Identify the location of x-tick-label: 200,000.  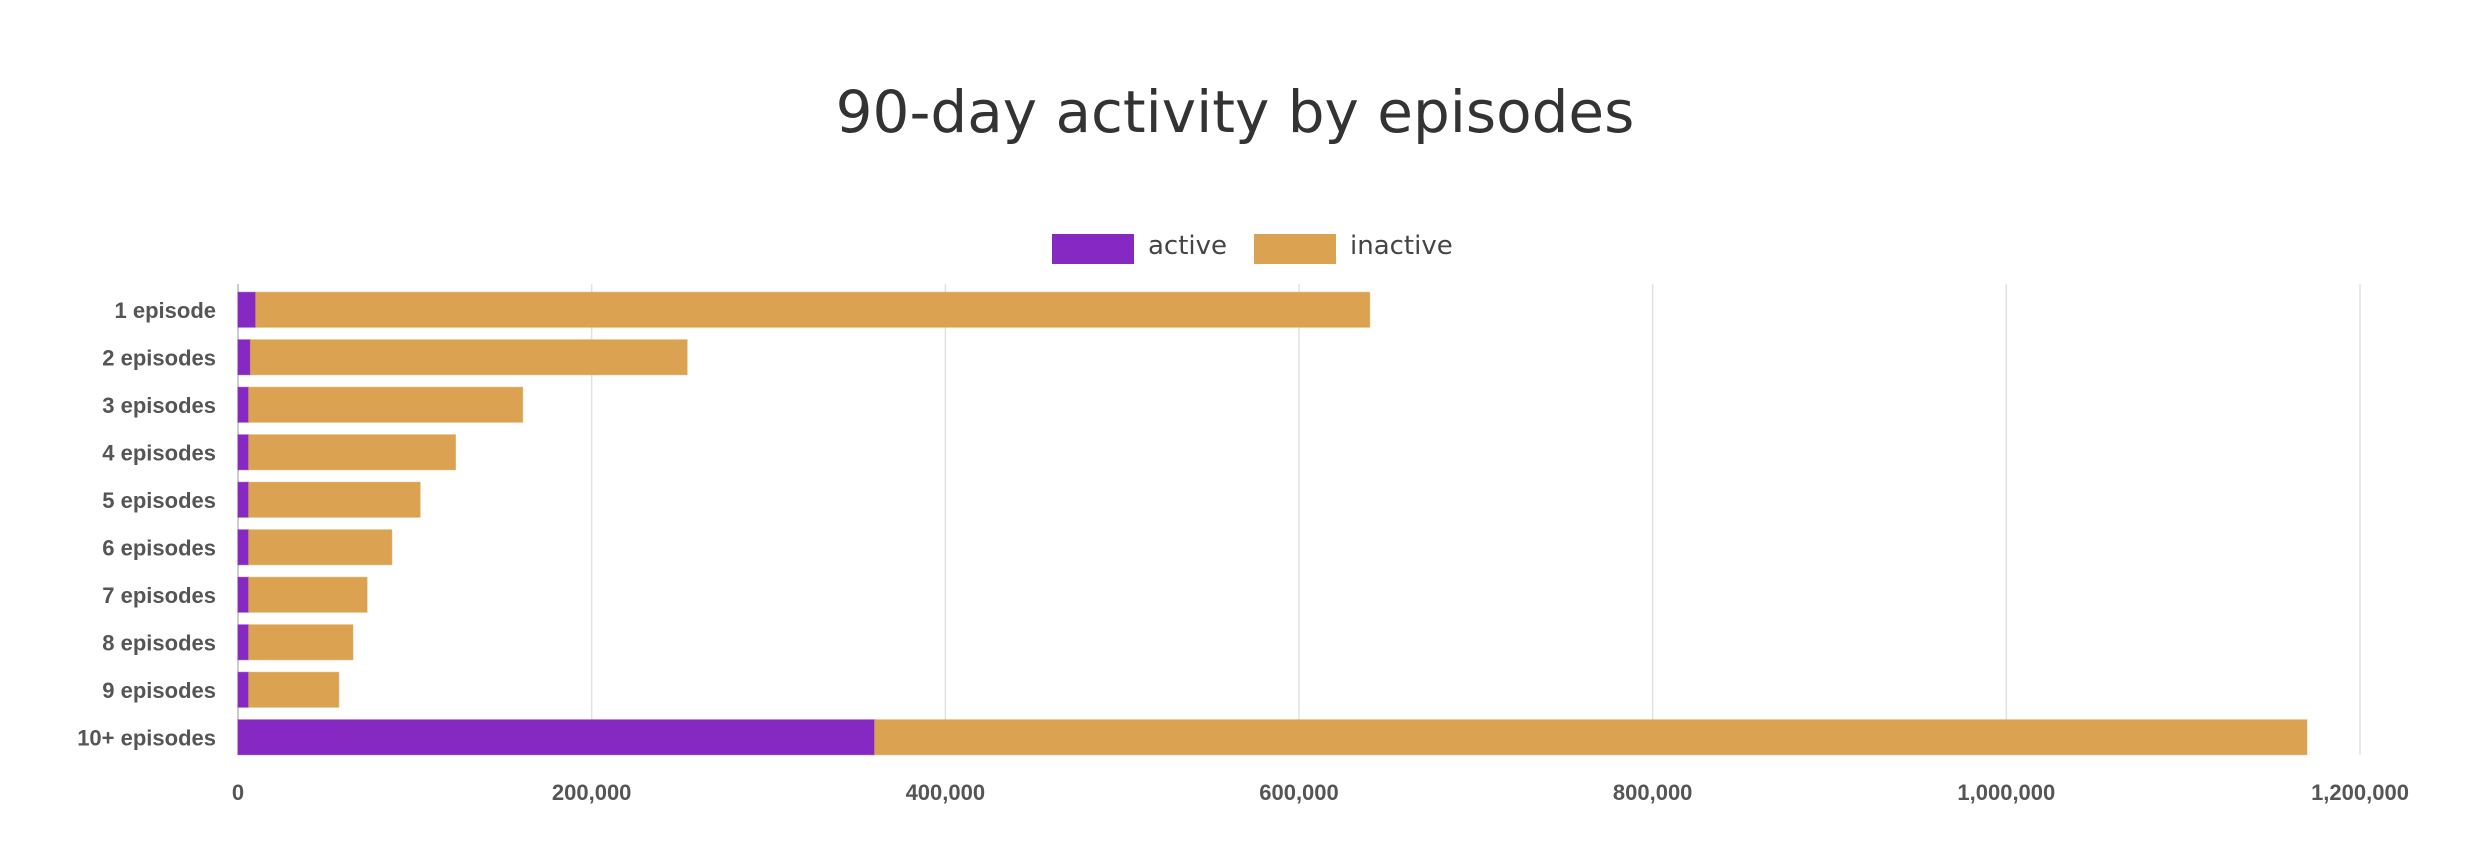
(592, 792).